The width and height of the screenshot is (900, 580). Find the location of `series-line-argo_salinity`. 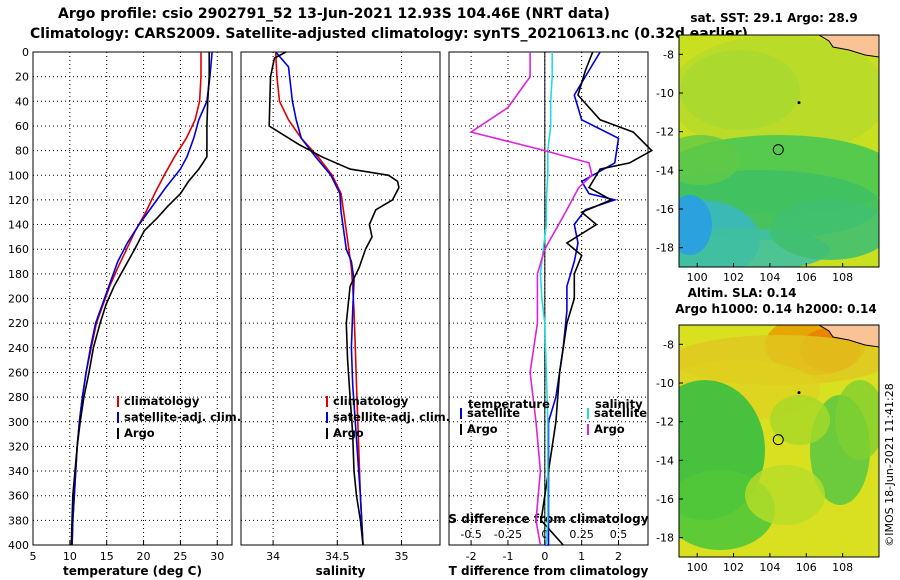

series-line-argo_salinity is located at coordinates (531, 299).